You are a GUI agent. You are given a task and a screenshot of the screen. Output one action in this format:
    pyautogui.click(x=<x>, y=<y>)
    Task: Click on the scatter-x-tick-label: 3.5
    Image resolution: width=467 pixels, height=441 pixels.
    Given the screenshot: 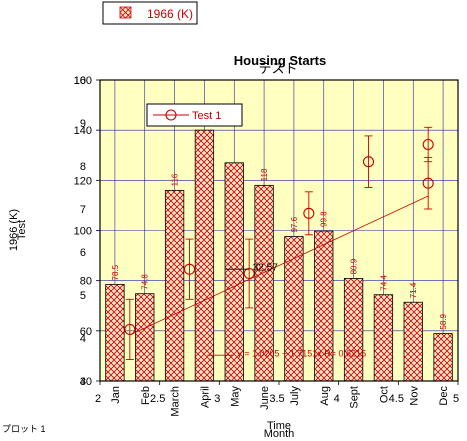 What is the action you would take?
    pyautogui.click(x=276, y=399)
    